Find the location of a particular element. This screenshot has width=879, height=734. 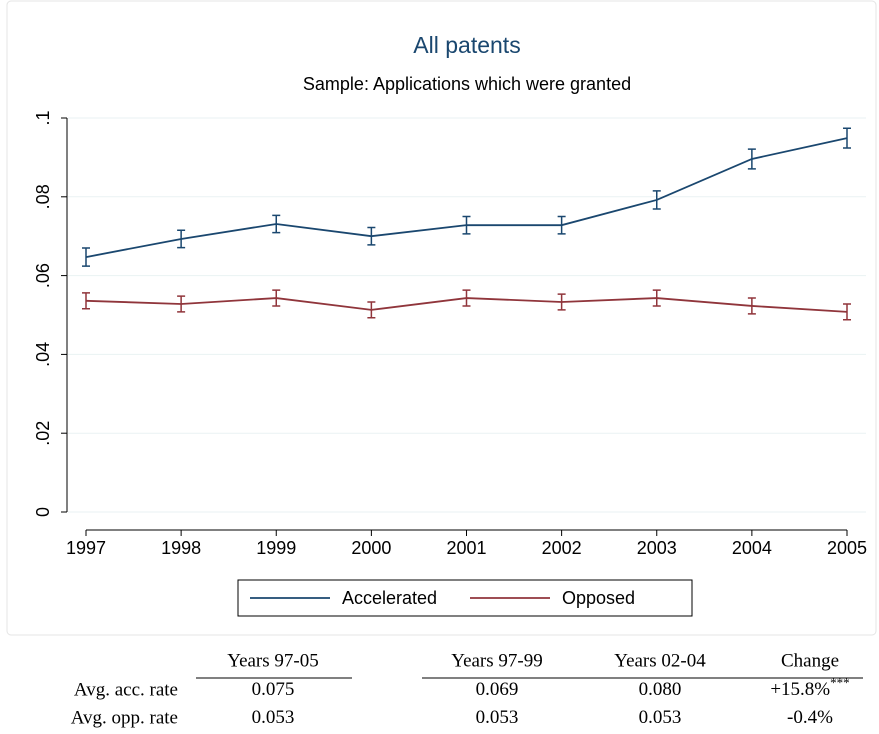

table-cell: 0.069 is located at coordinates (497, 689).